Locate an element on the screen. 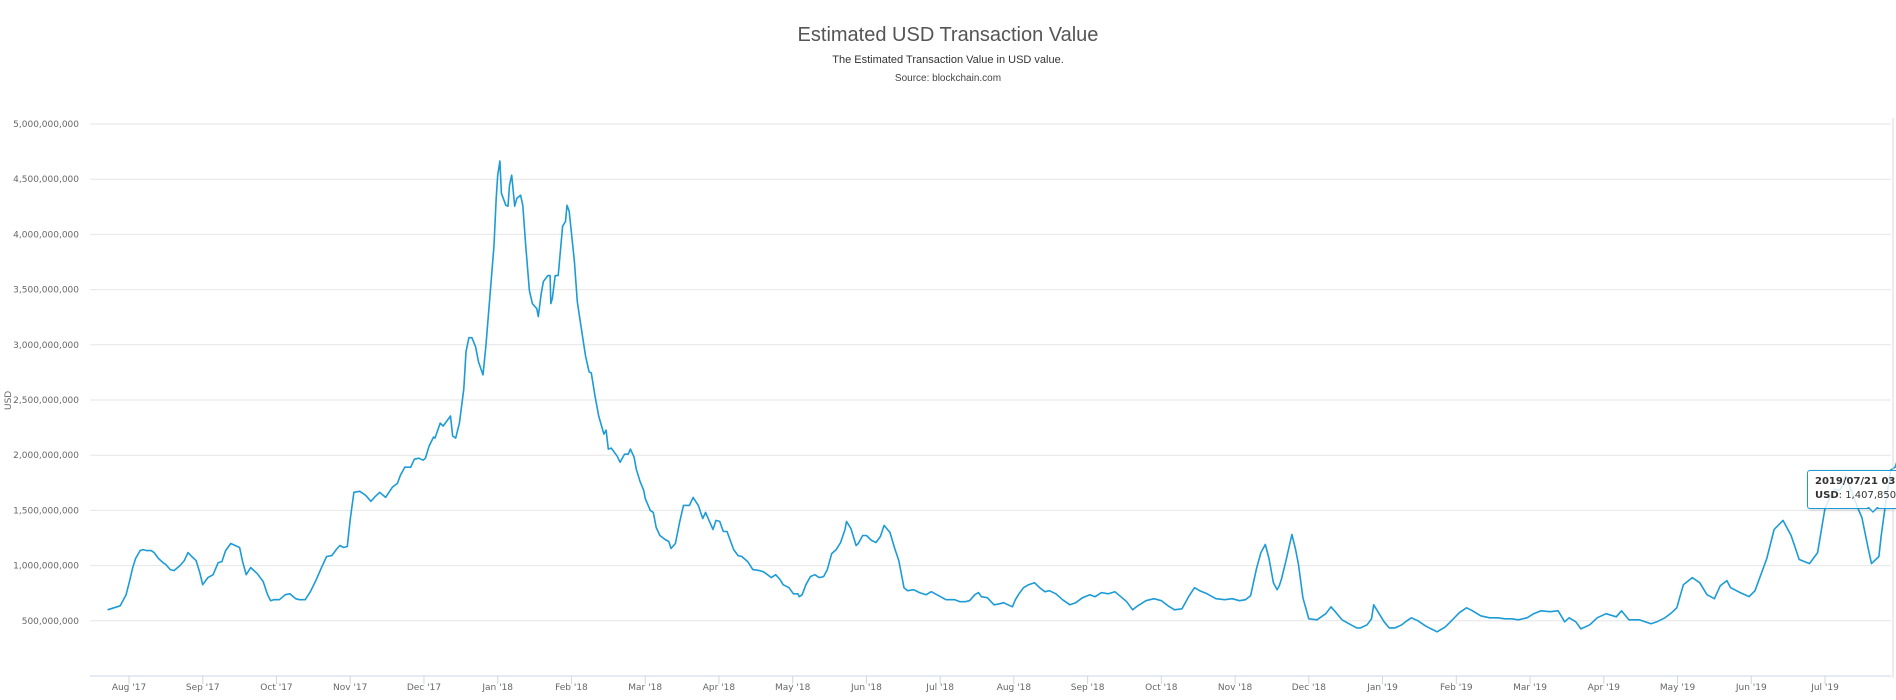 This screenshot has height=700, width=1896. tooltip-date: 2019/07/21 03:0 is located at coordinates (1855, 481).